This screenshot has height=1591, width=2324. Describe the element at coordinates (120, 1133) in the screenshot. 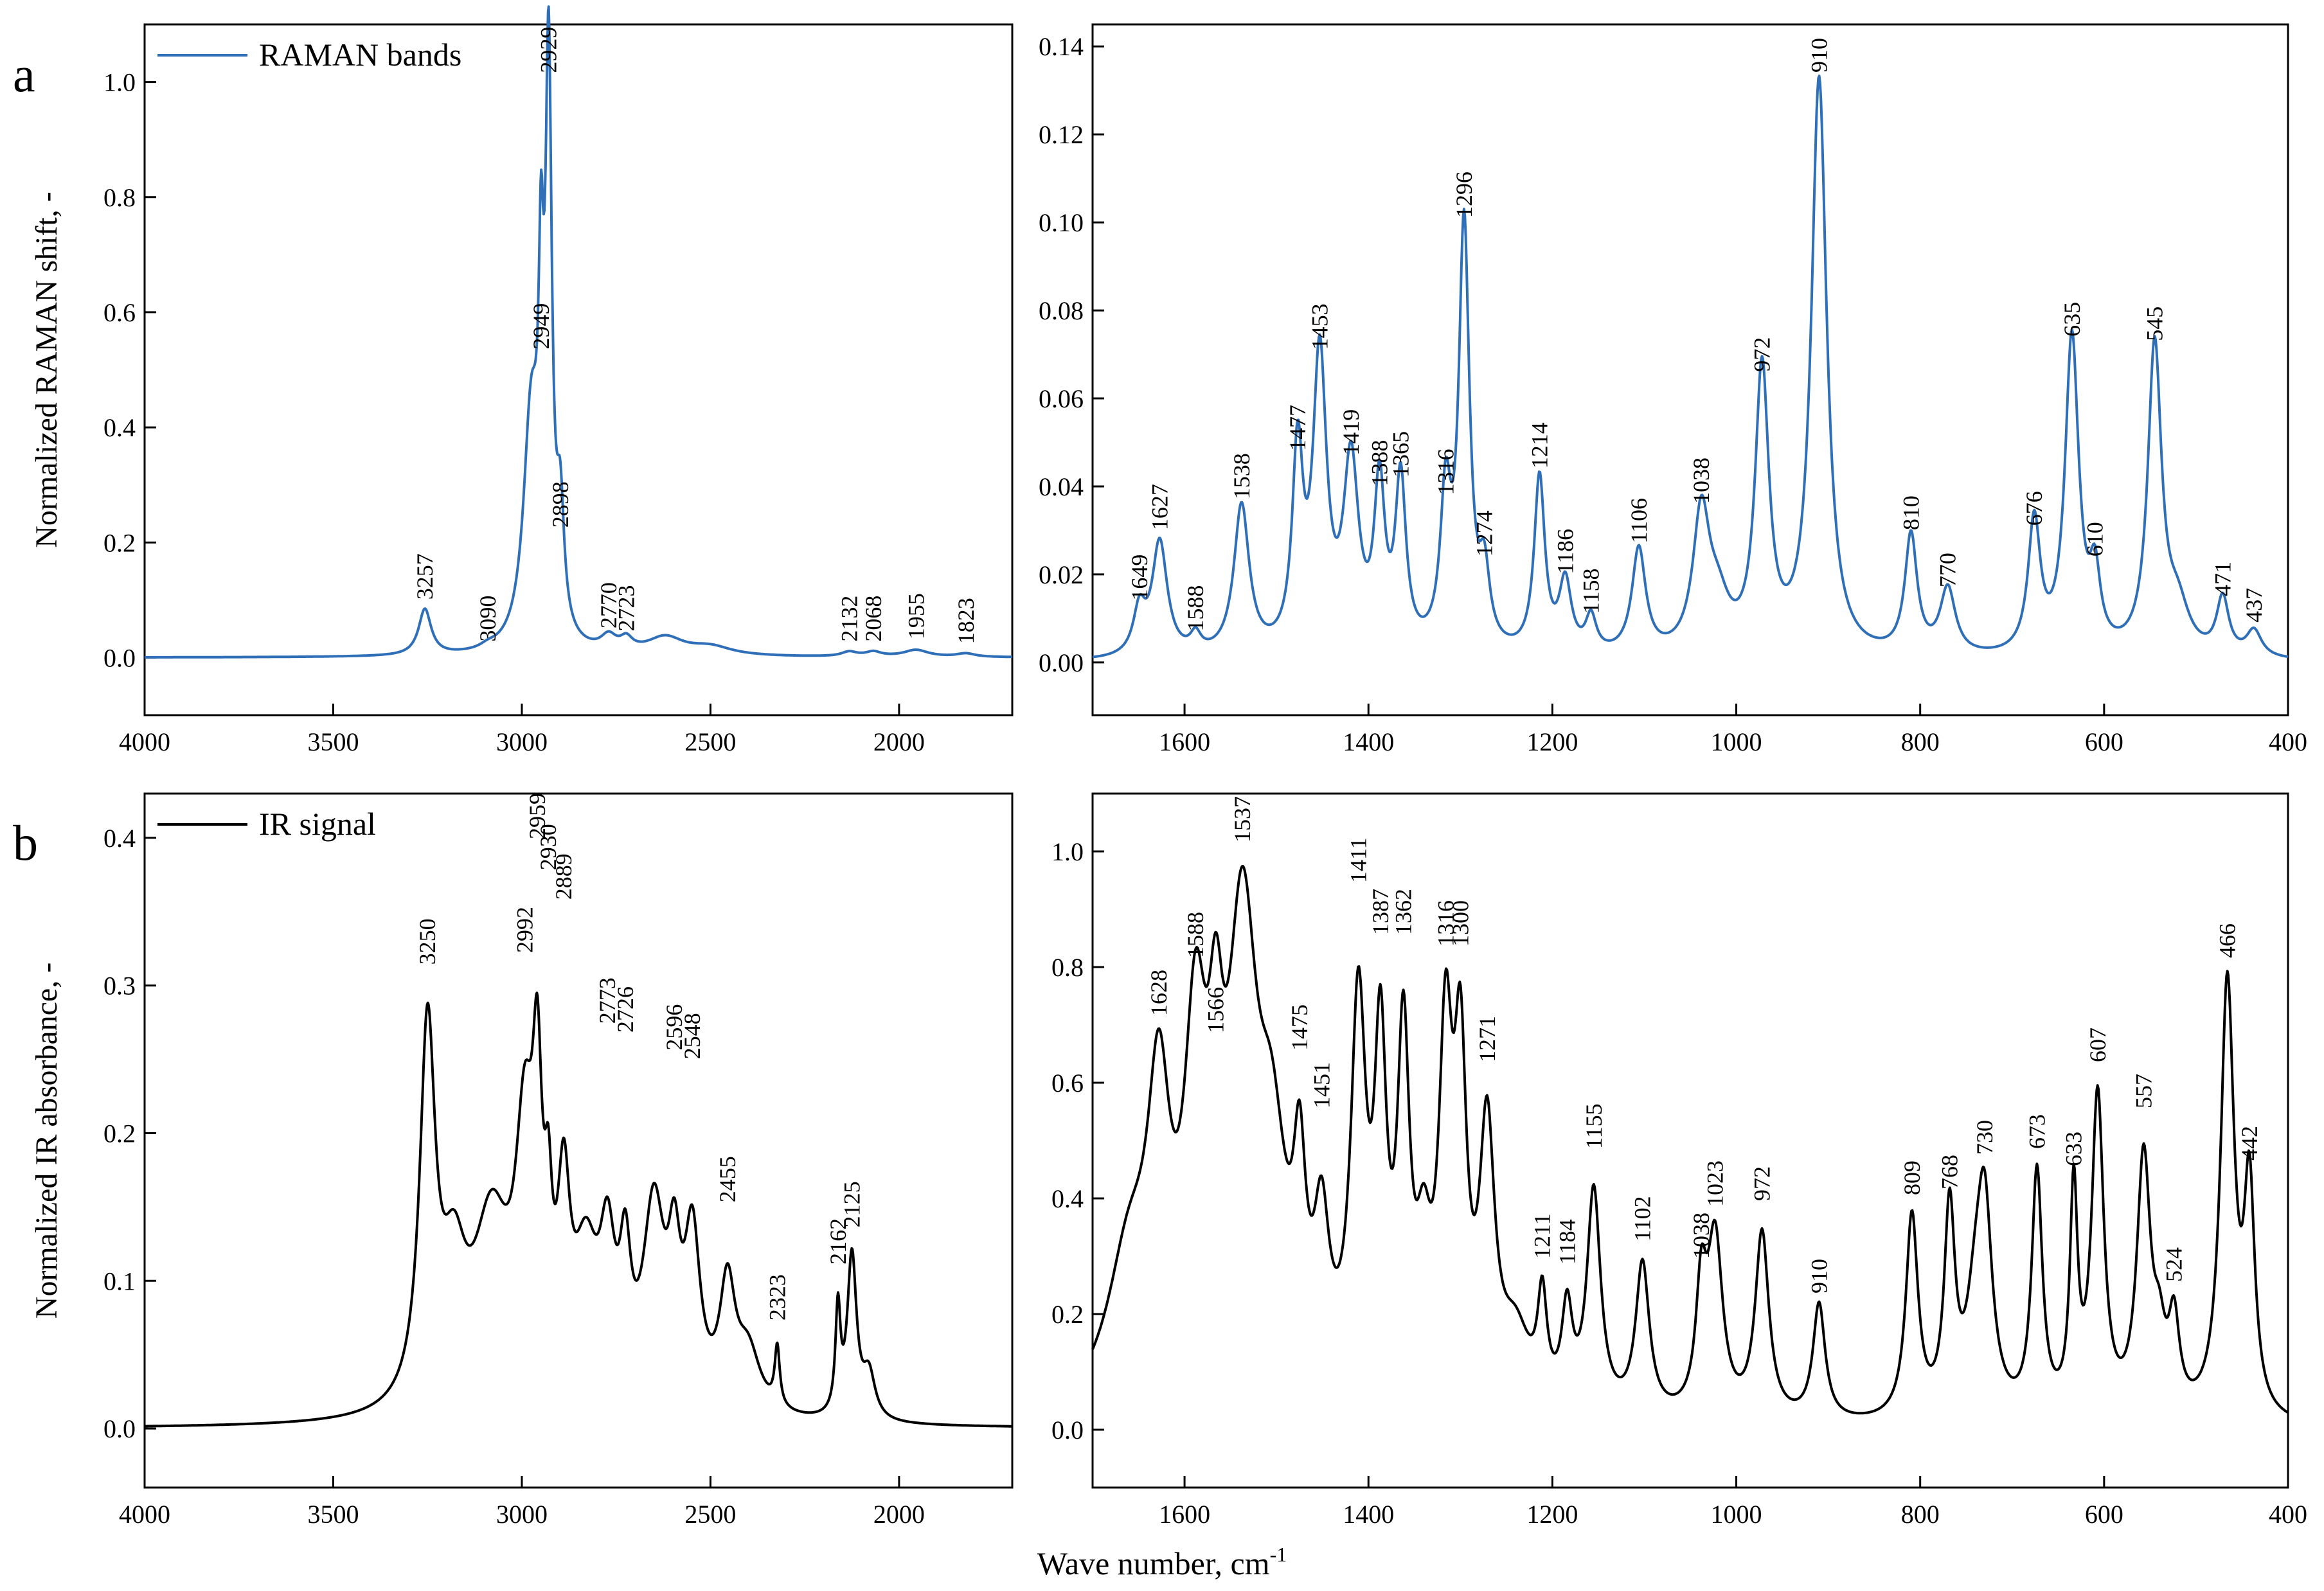

I see `ir-high-ytick-label-2: 0.2` at that location.